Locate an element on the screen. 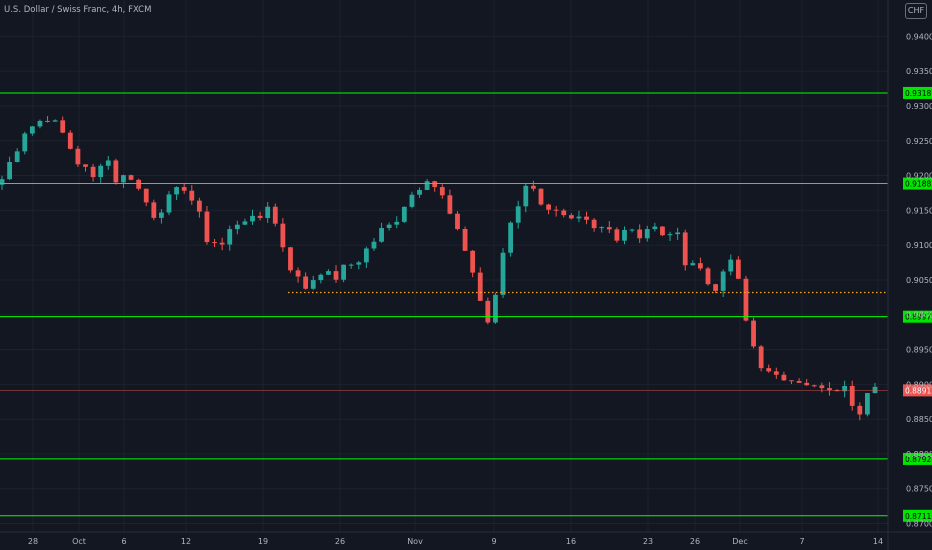 This screenshot has height=550, width=932. level-price-label: 0.93187 is located at coordinates (918, 93).